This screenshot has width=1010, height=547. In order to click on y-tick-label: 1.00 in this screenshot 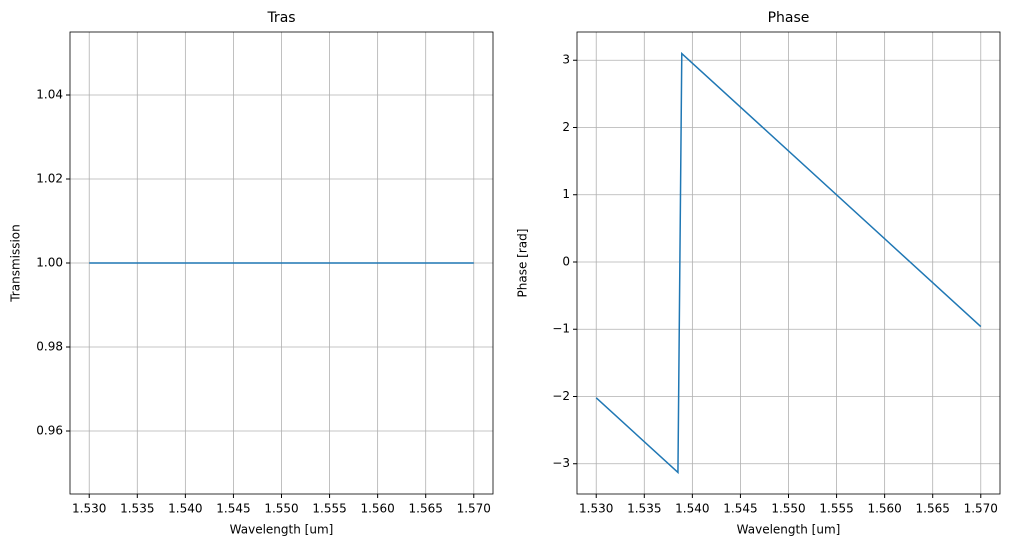, I will do `click(49, 263)`.